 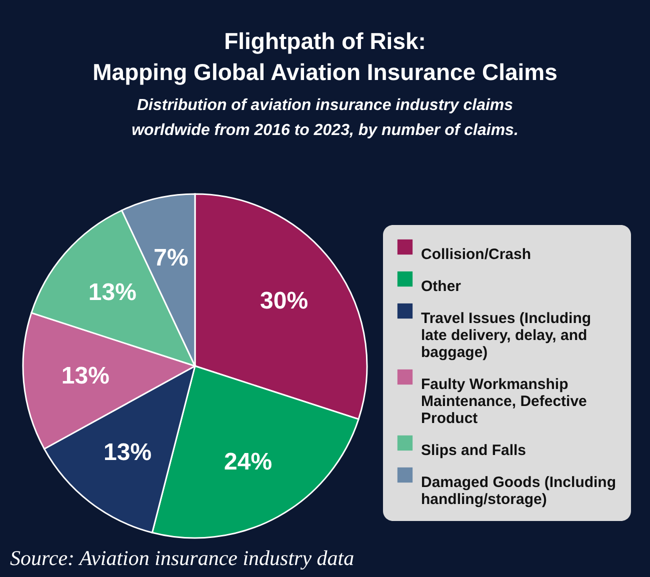 What do you see at coordinates (171, 258) in the screenshot?
I see `data-label: 7%` at bounding box center [171, 258].